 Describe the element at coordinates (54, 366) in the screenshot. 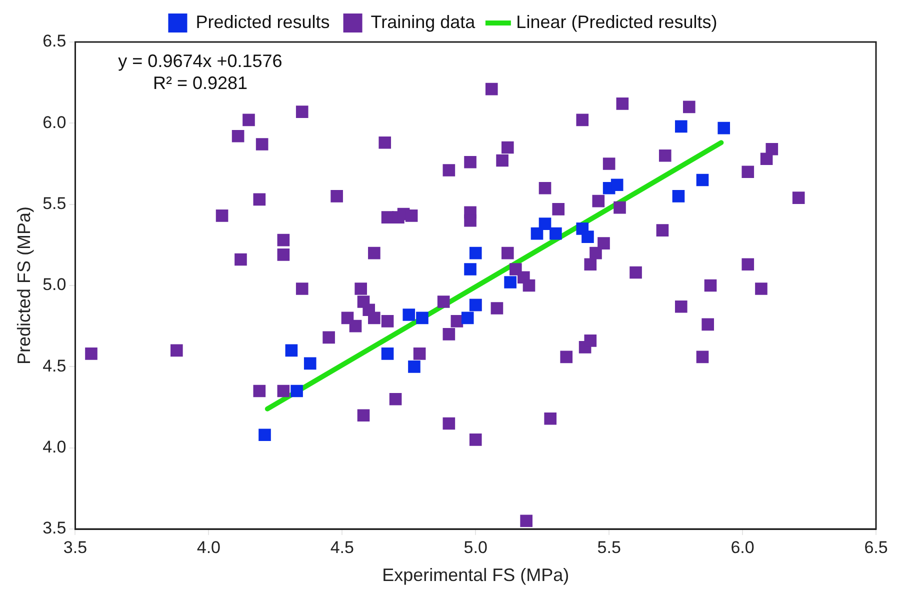

I see `y-tick-label: 4.5` at that location.